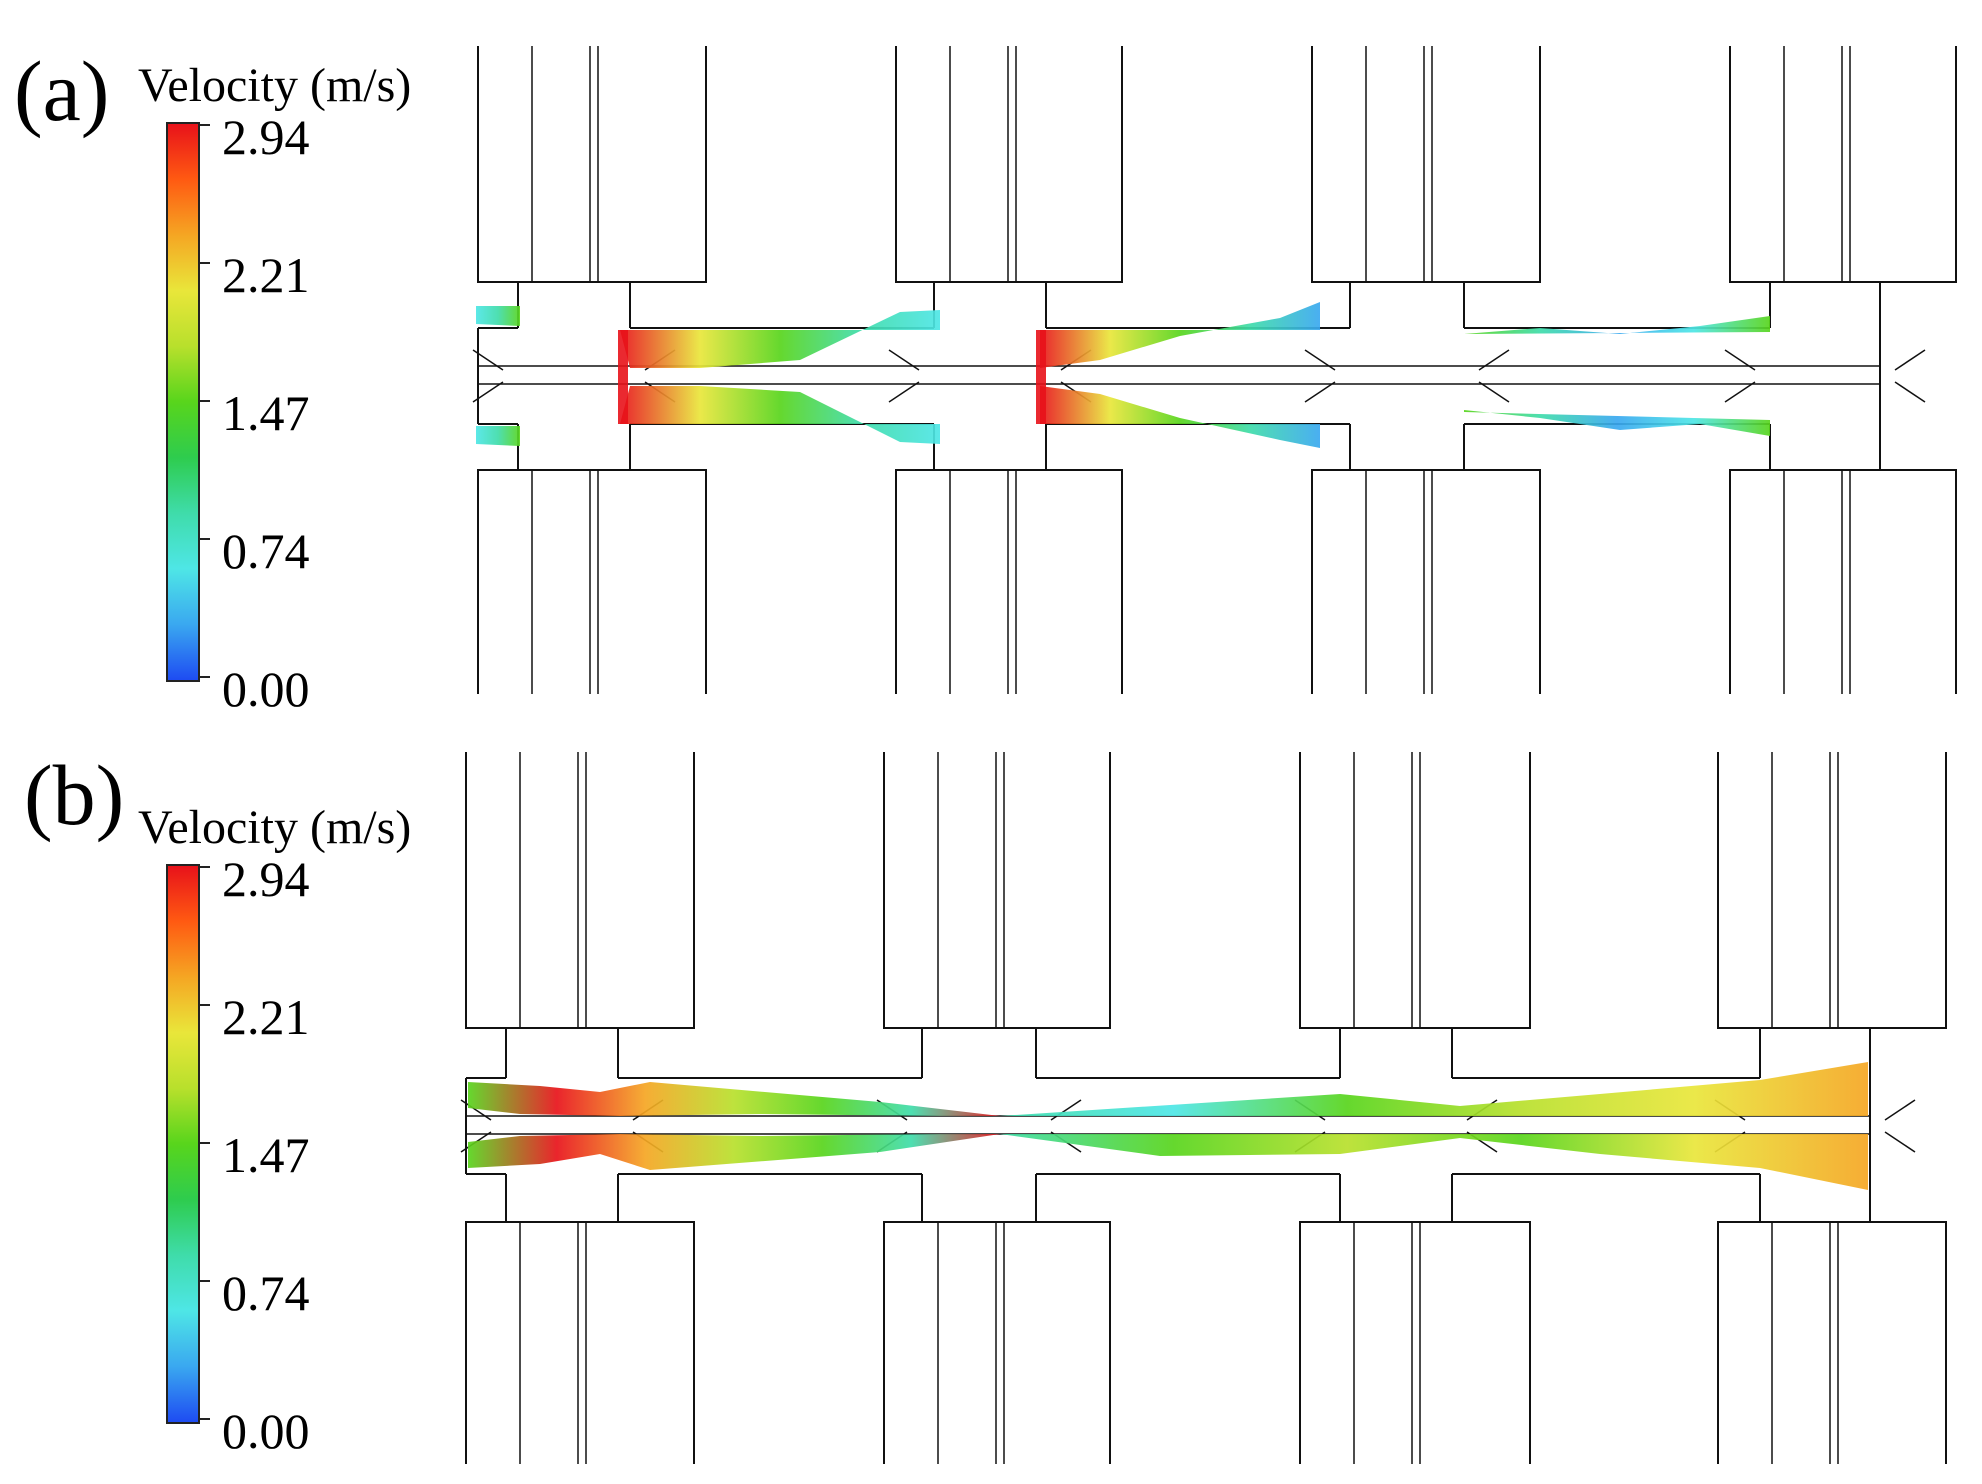 This screenshot has width=1982, height=1484. Describe the element at coordinates (62, 91) in the screenshot. I see `panel-label: (a)` at that location.